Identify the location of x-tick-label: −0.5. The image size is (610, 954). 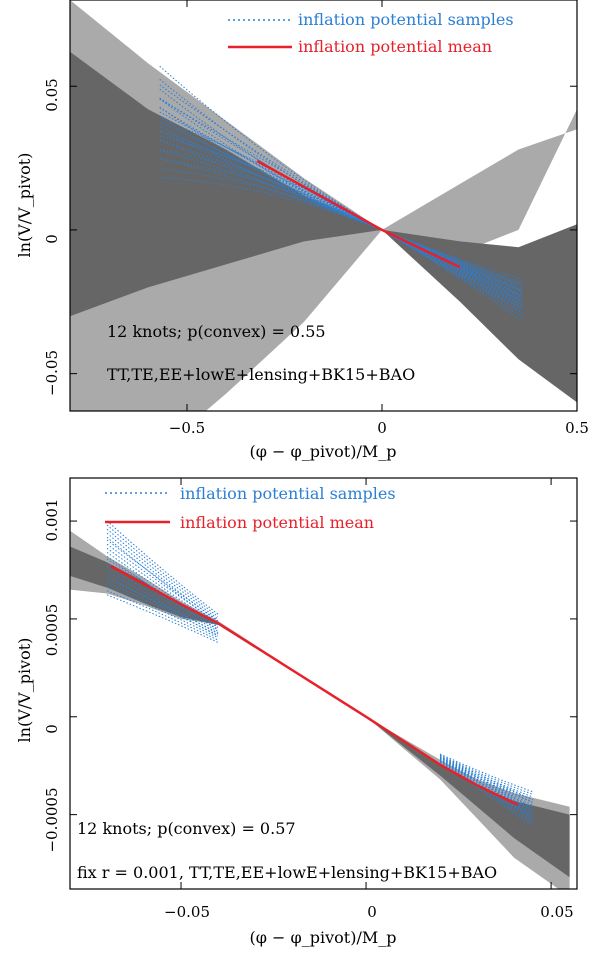
(187, 428).